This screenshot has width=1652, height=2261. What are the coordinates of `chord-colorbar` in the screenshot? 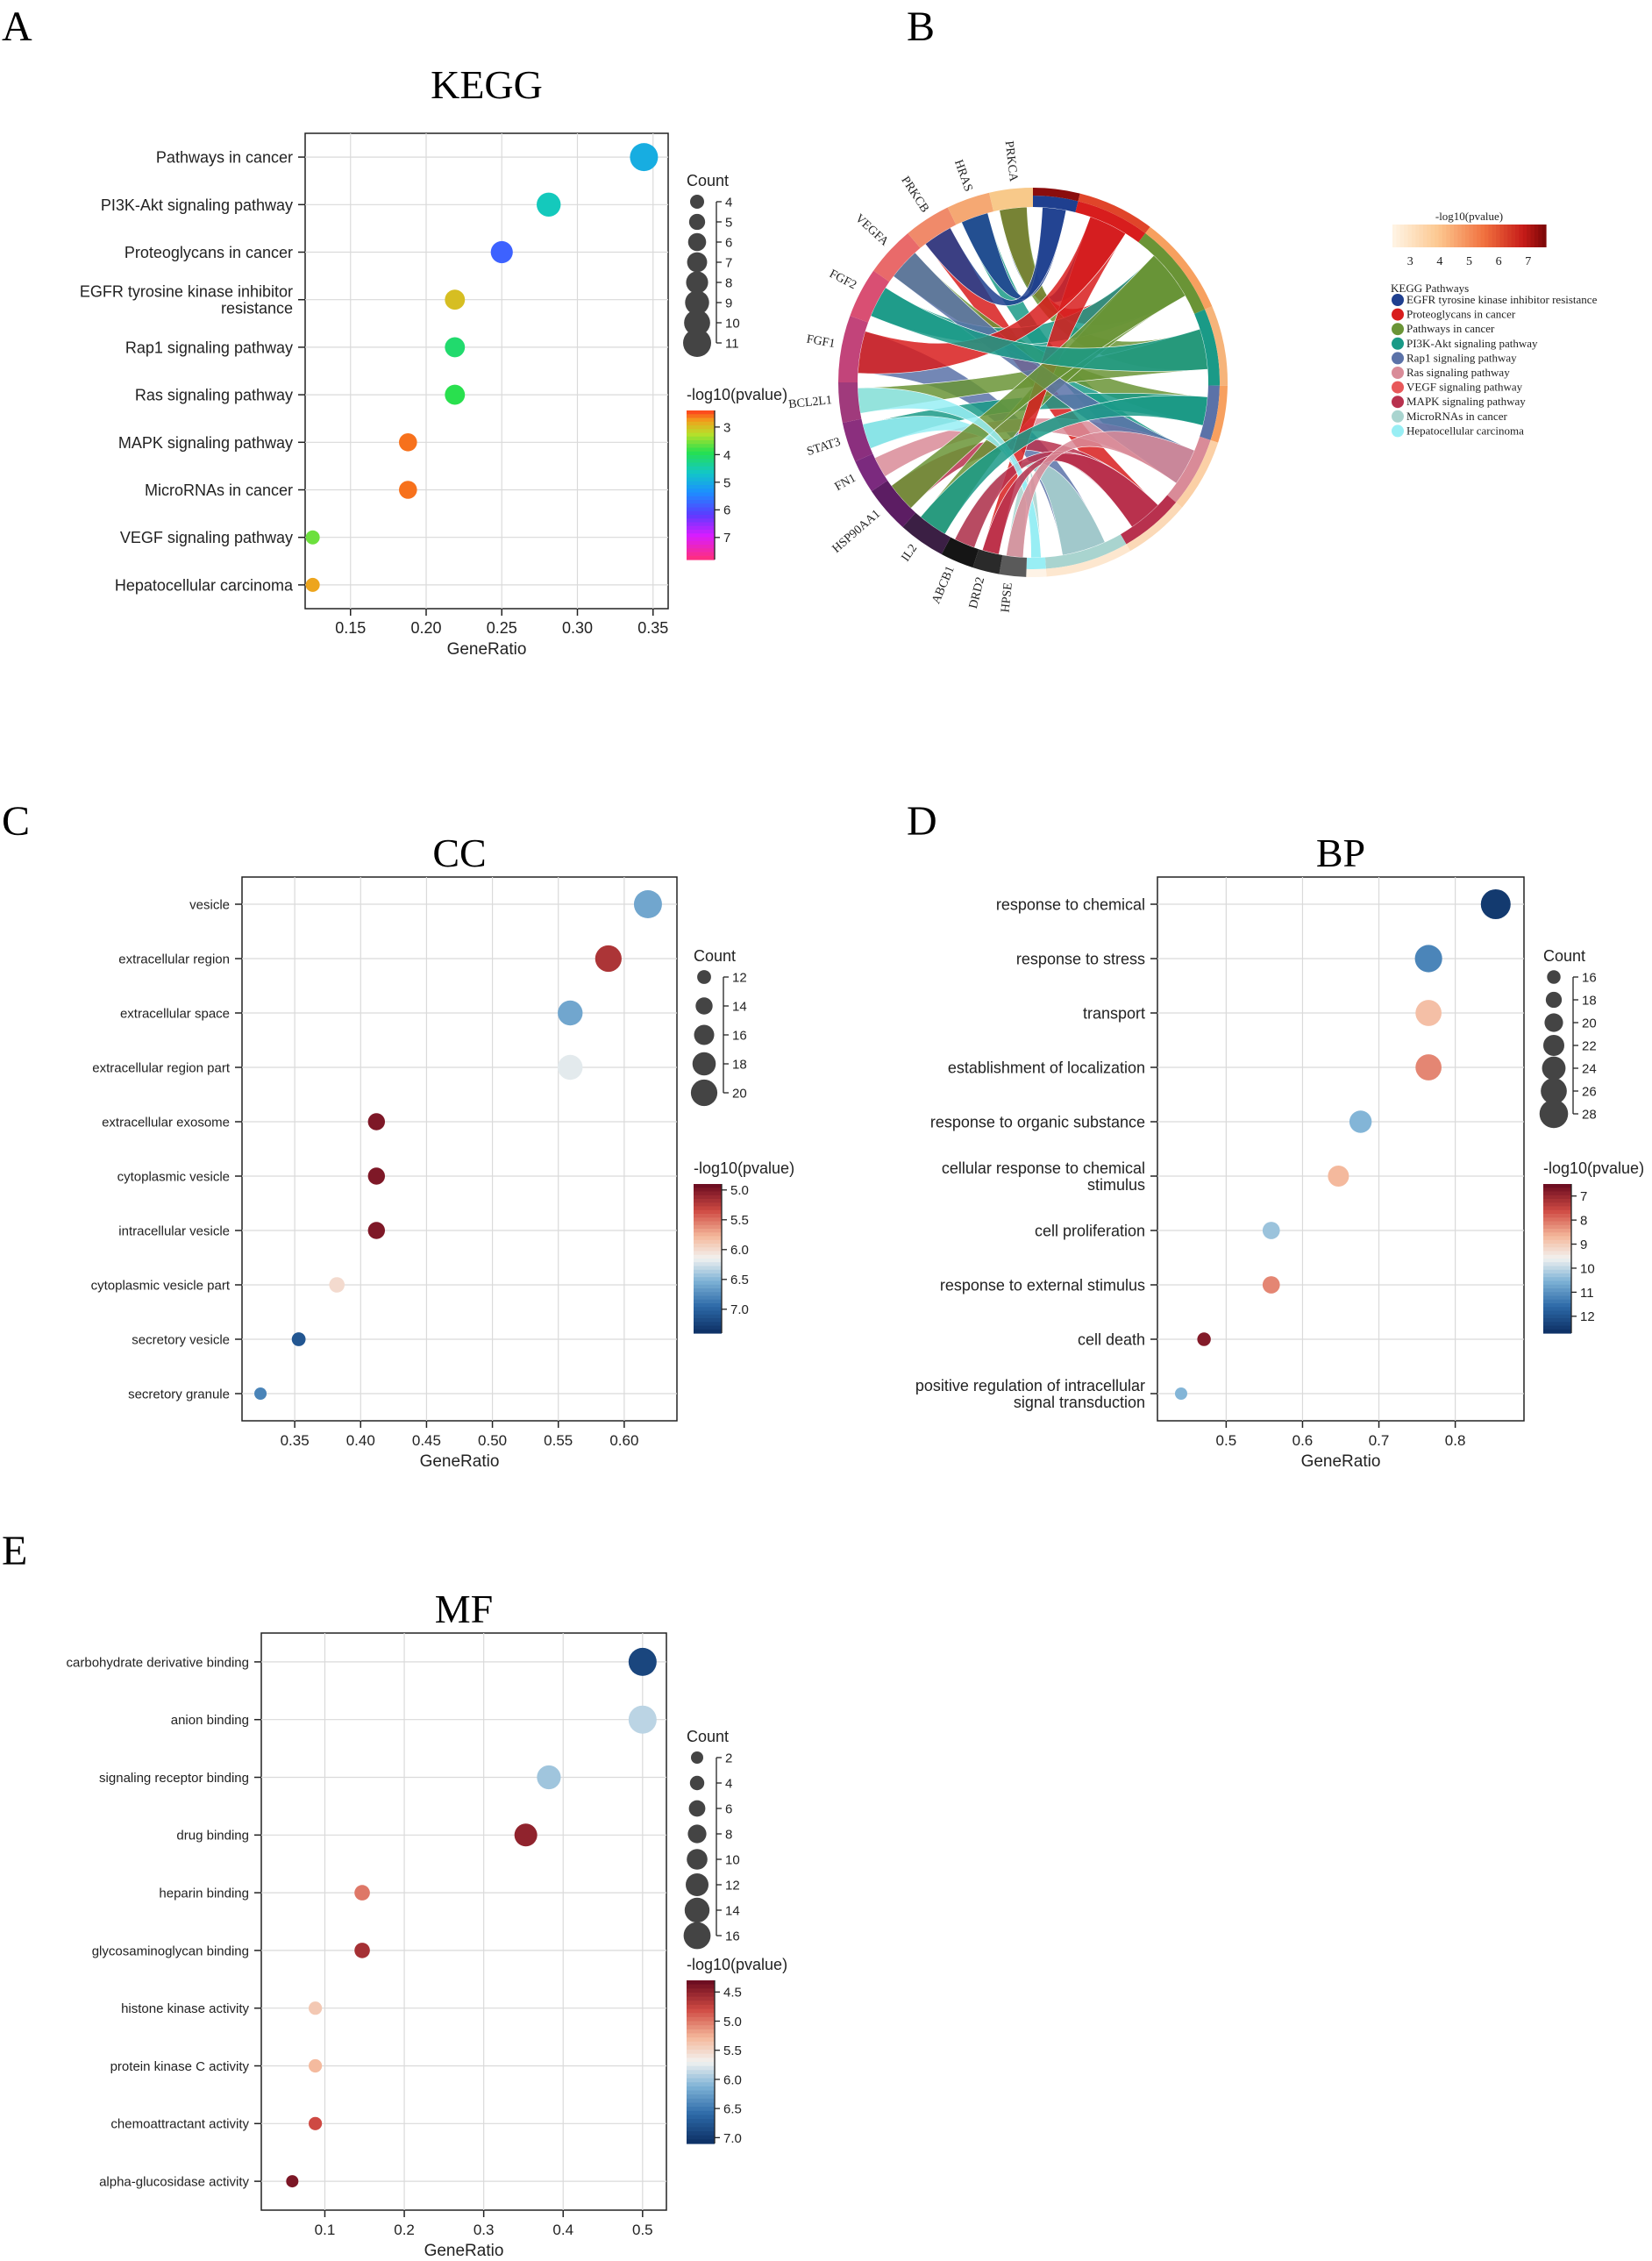 It's located at (1469, 236).